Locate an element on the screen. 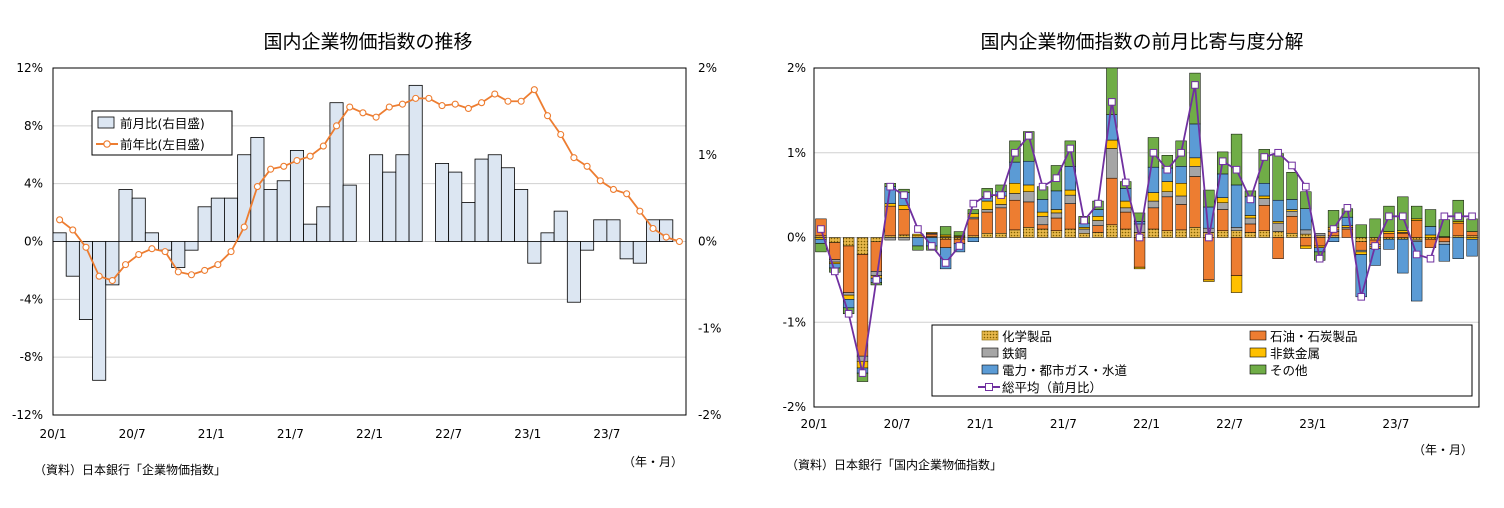  left-xtick: 22/1 is located at coordinates (369, 434).